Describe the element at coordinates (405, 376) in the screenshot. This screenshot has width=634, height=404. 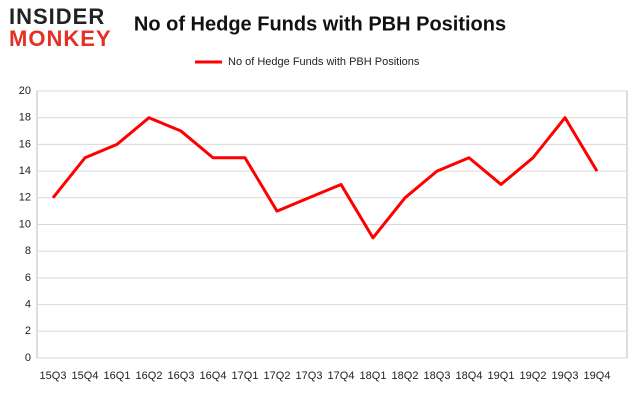
I see `x-tick-label: 18Q2` at that location.